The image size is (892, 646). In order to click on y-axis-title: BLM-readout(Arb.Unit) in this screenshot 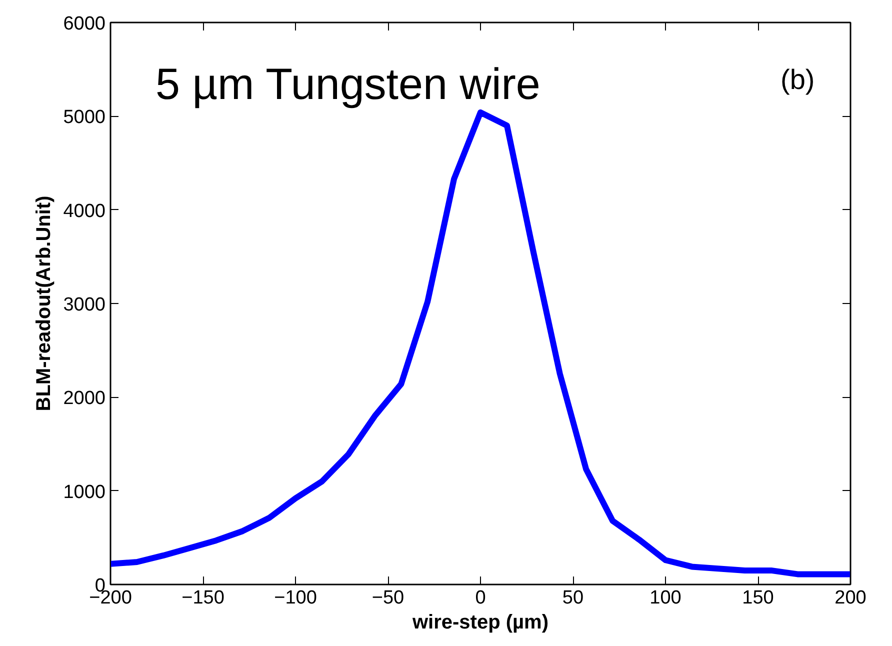, I will do `click(44, 304)`.